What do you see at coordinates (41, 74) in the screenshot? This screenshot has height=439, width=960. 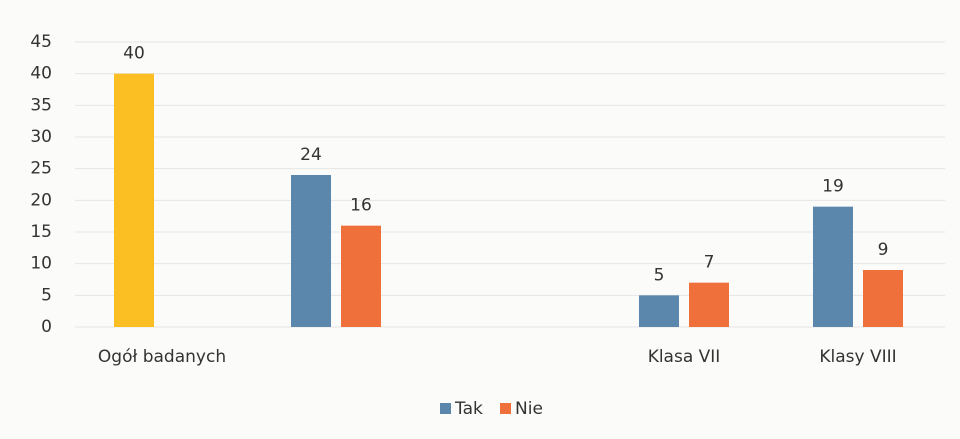 I see `y-tick-label: 40` at bounding box center [41, 74].